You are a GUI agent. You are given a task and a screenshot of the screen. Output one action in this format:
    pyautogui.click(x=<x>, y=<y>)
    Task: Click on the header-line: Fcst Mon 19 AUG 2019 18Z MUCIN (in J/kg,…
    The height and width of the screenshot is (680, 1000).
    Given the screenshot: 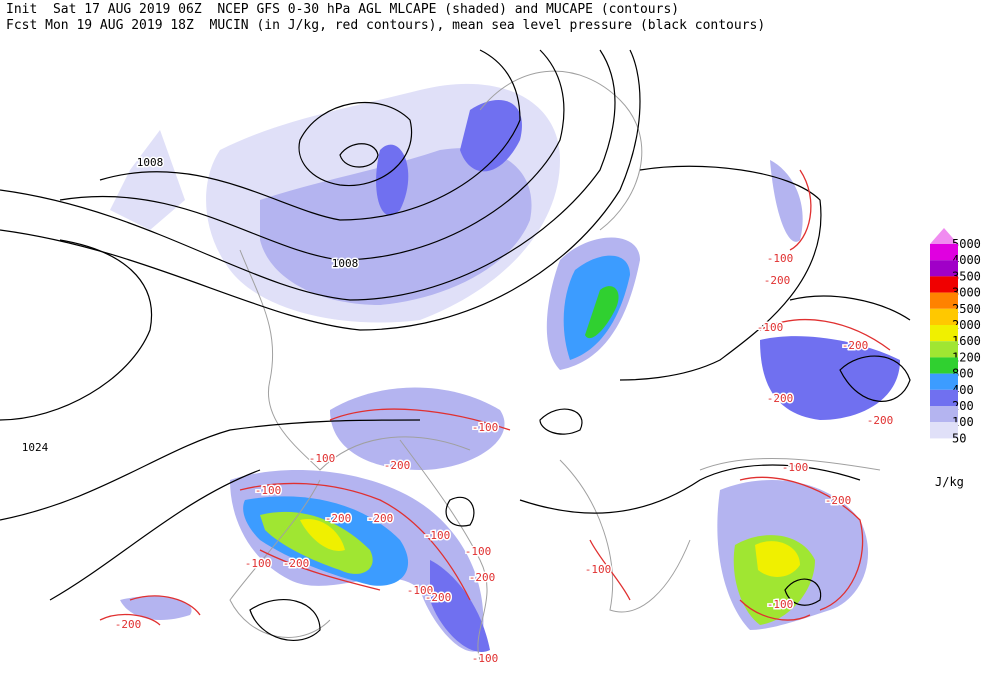 What is the action you would take?
    pyautogui.click(x=385, y=25)
    